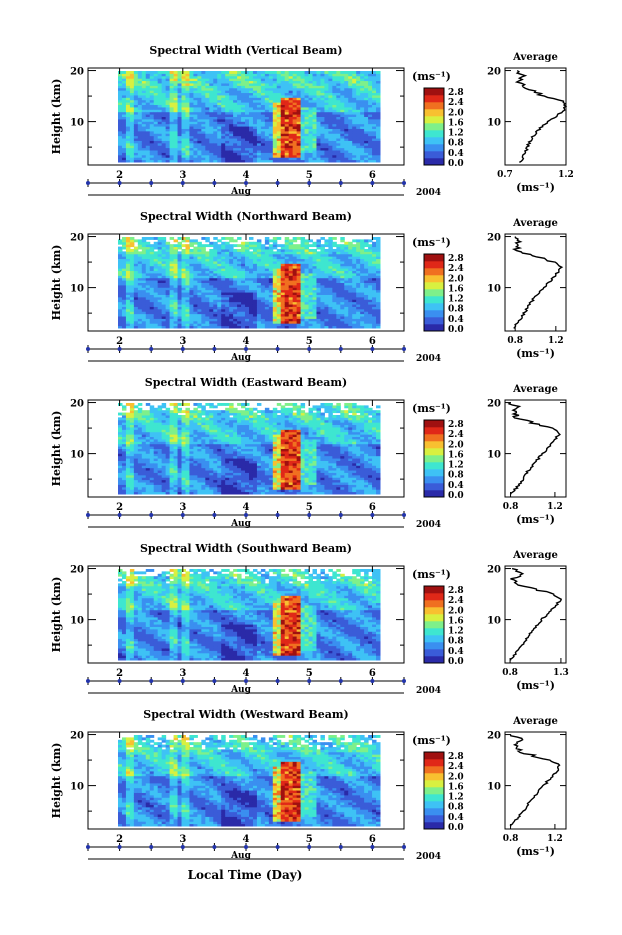 The height and width of the screenshot is (935, 622). I want to click on average-profile-line, so click(541, 117).